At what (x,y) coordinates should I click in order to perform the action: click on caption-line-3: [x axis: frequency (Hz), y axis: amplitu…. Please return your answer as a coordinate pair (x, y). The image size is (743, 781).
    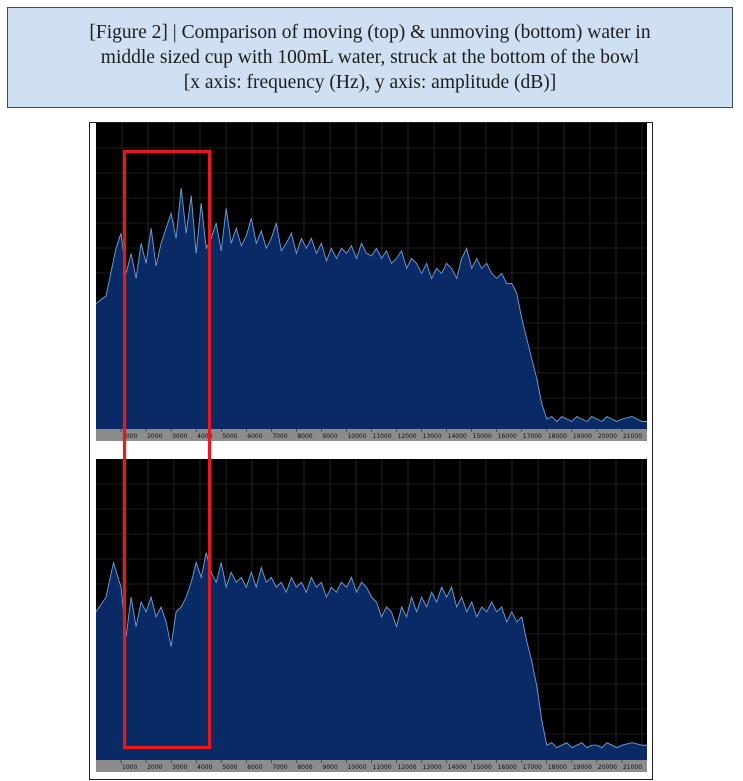
    Looking at the image, I should click on (370, 82).